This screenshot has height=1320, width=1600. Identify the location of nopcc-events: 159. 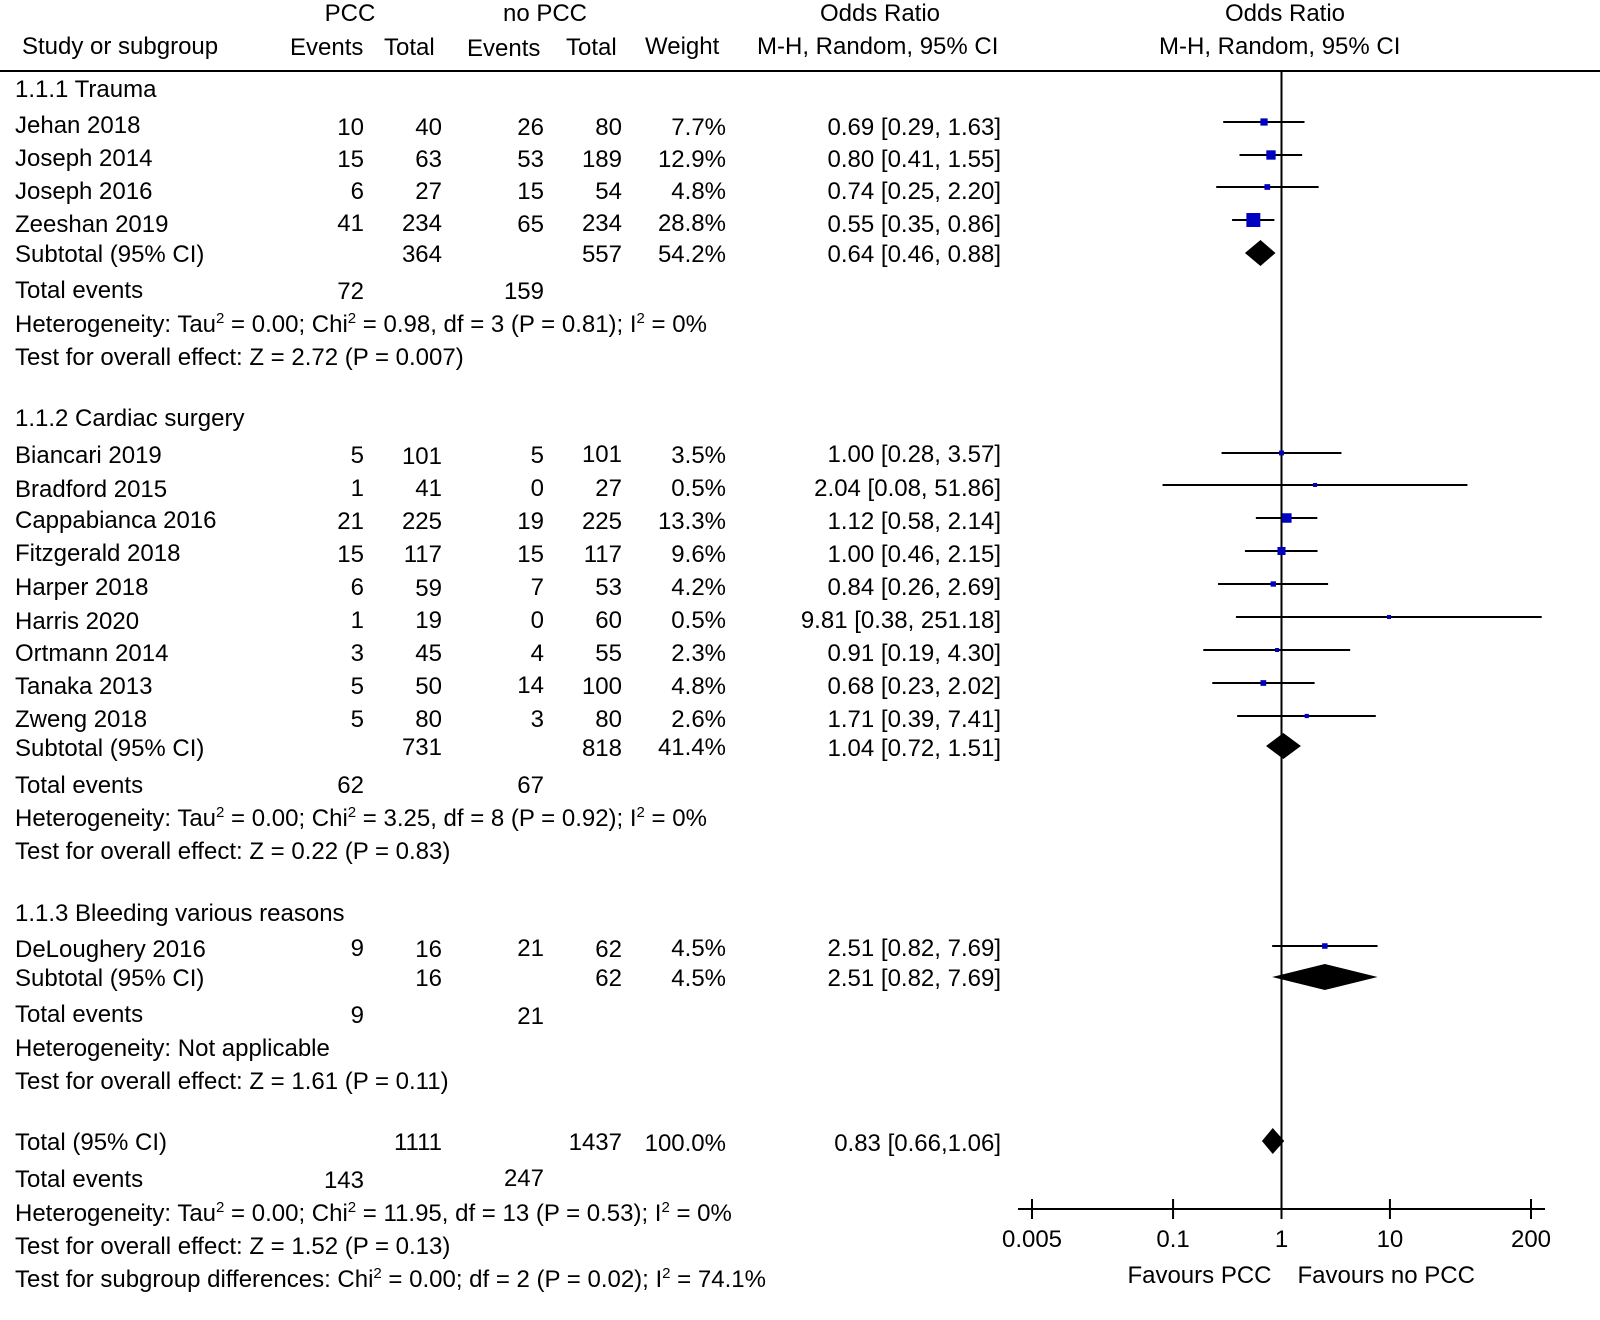
(523, 291).